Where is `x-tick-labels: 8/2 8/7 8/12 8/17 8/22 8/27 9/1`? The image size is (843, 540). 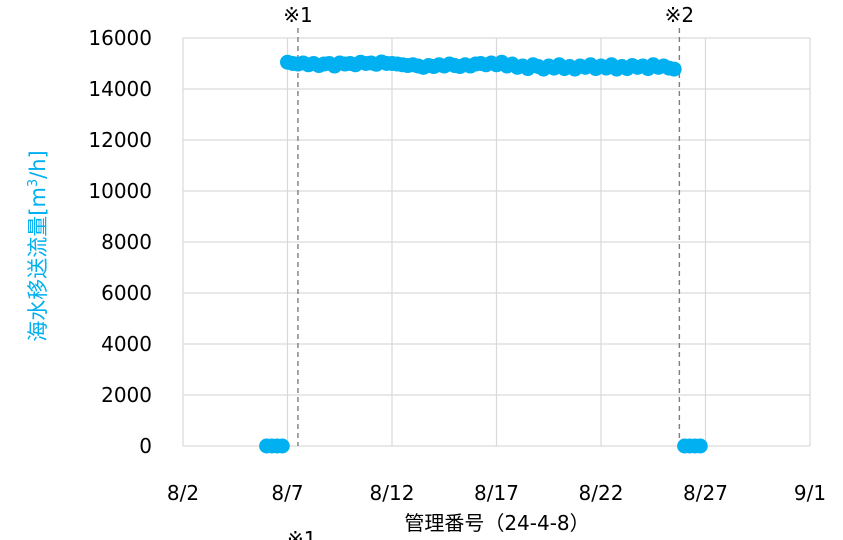 x-tick-labels: 8/2 8/7 8/12 8/17 8/22 8/27 9/1 is located at coordinates (496, 493).